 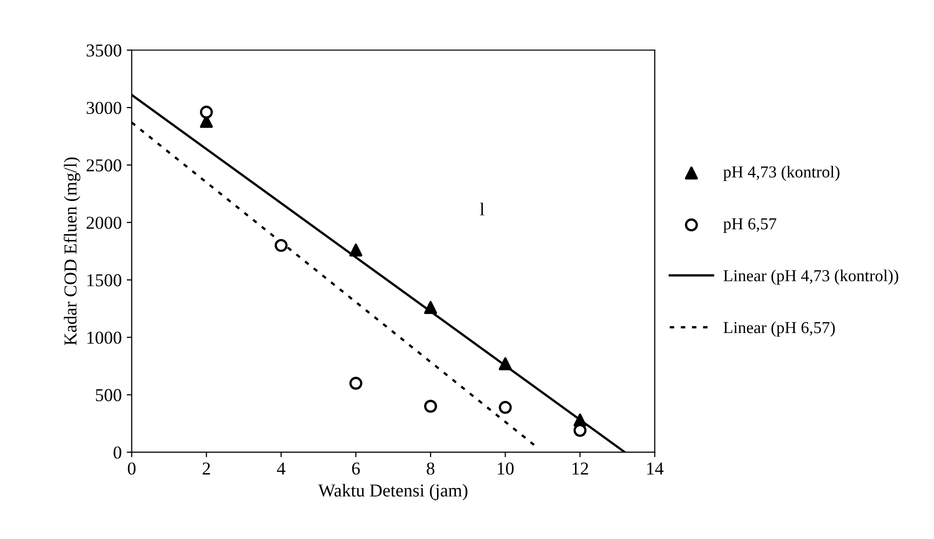 I want to click on x-tick-label: 2, so click(x=206, y=468).